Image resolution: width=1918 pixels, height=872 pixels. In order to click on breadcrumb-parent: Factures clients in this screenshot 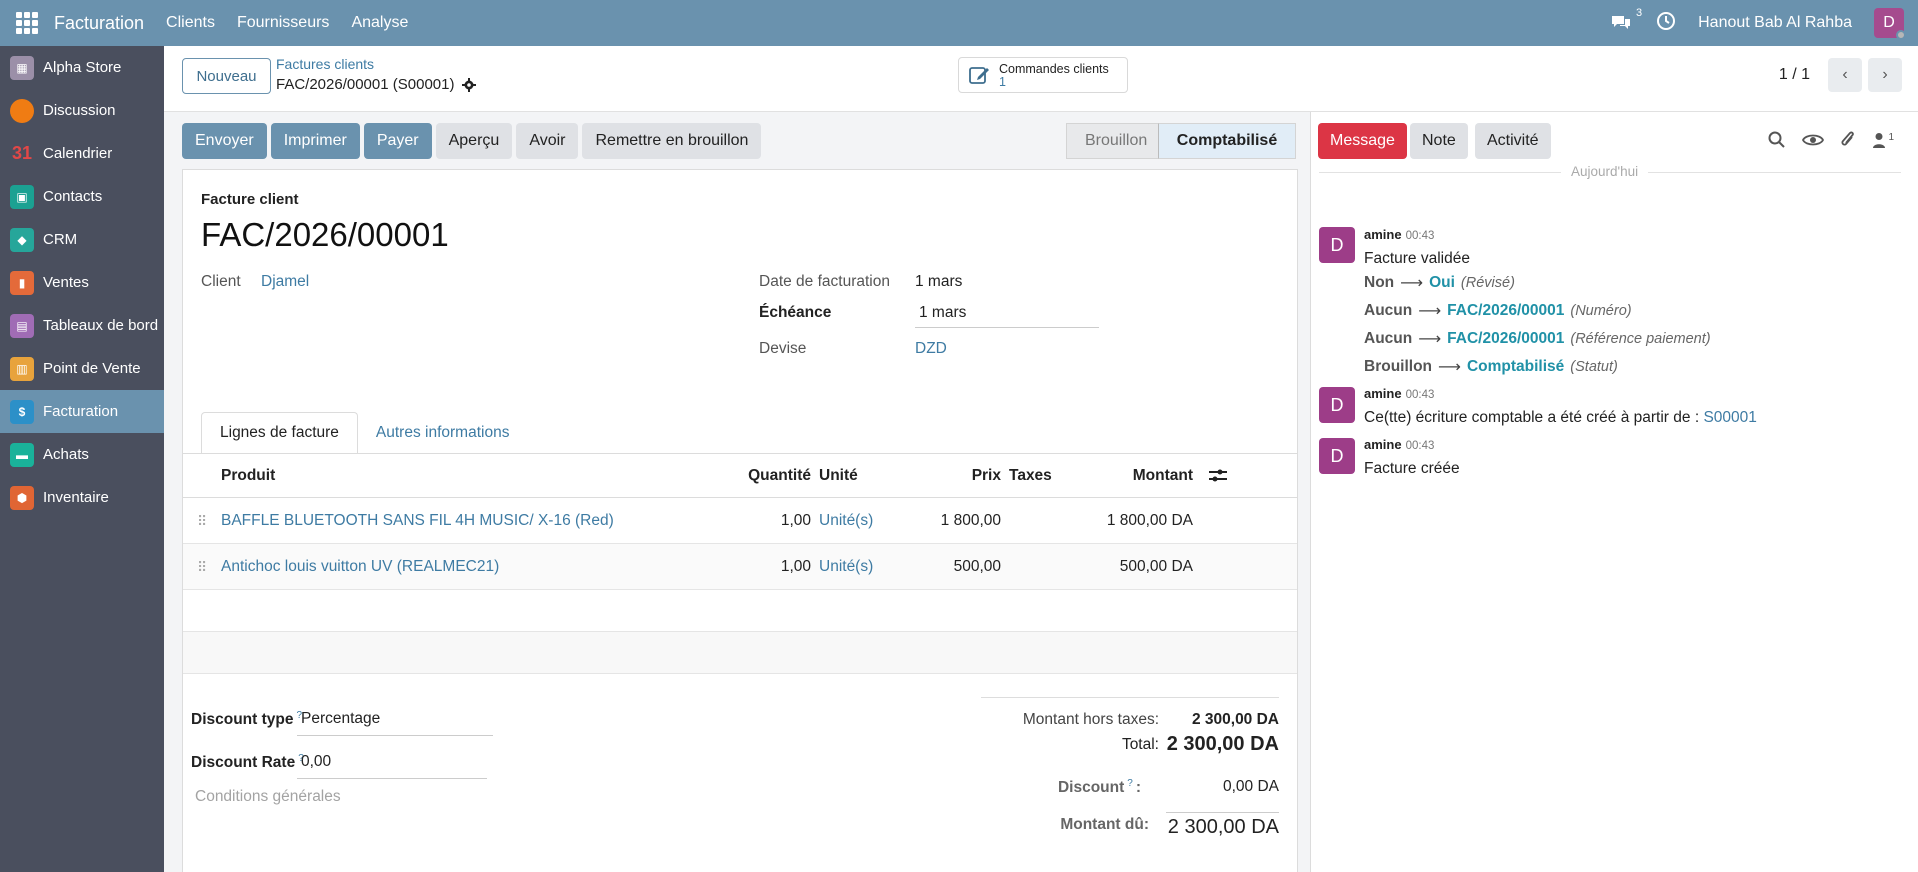, I will do `click(325, 64)`.